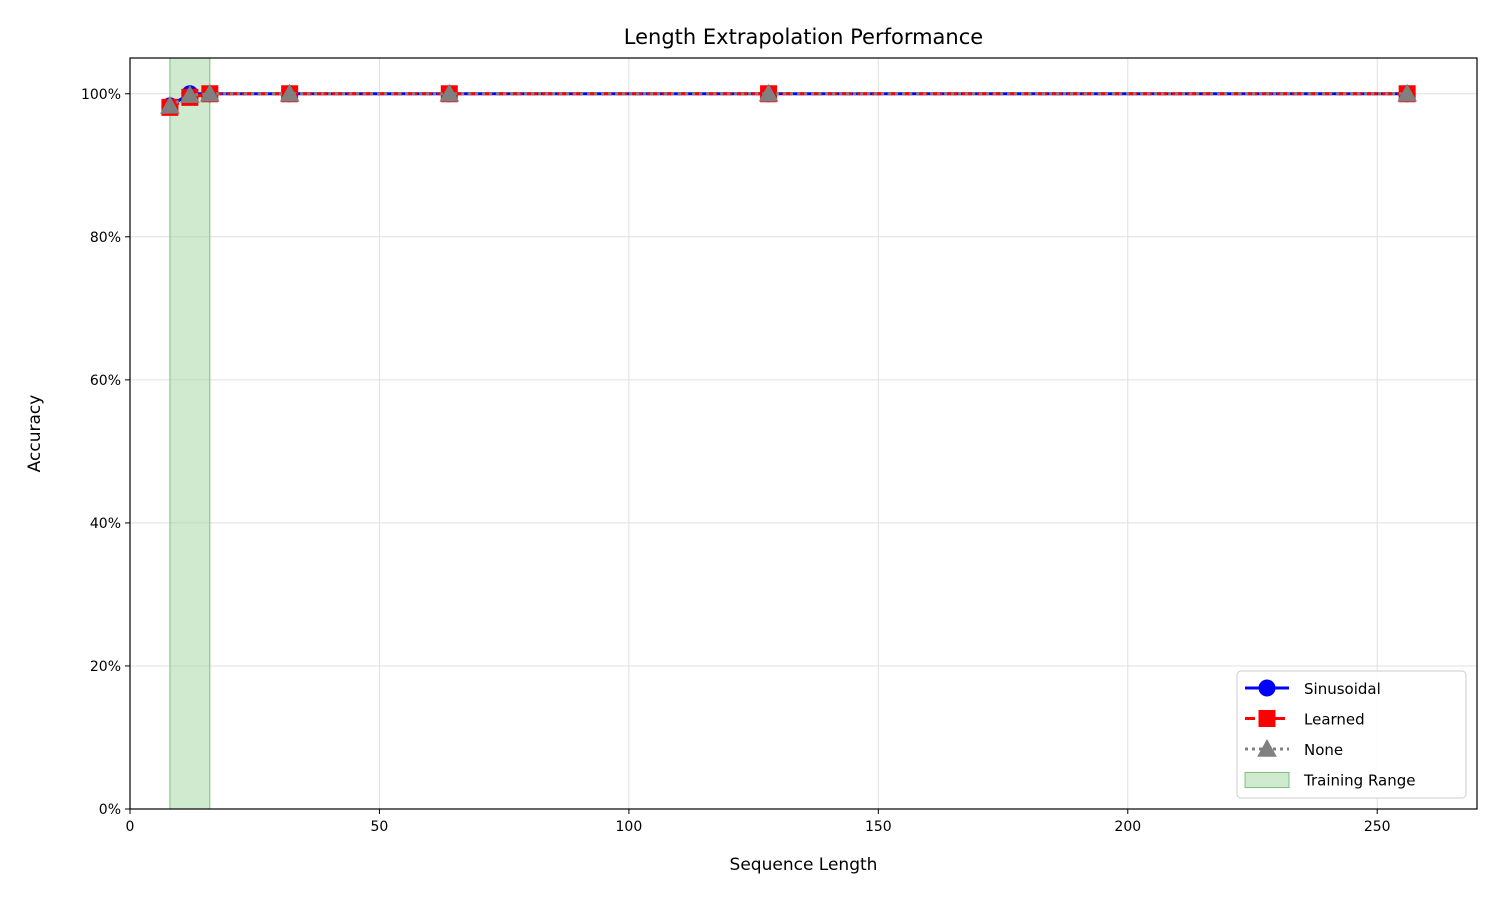 The image size is (1500, 900). Describe the element at coordinates (380, 827) in the screenshot. I see `x-tick-label: 50` at that location.